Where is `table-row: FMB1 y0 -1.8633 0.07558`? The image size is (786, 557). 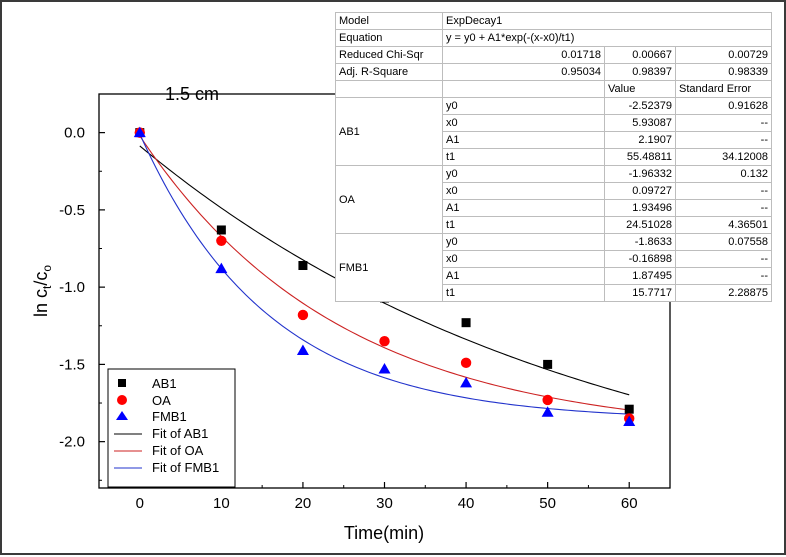 table-row: FMB1 y0 -1.8633 0.07558 is located at coordinates (553, 267).